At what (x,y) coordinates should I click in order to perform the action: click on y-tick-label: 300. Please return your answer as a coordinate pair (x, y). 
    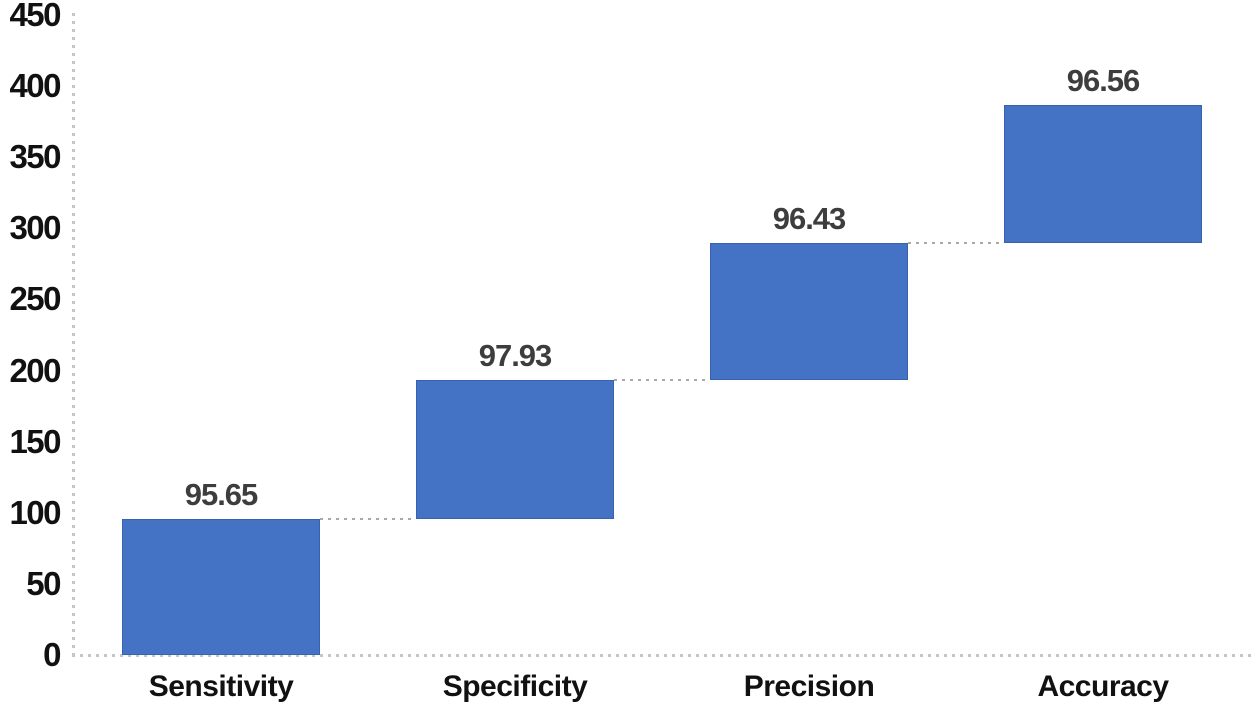
    Looking at the image, I should click on (35, 228).